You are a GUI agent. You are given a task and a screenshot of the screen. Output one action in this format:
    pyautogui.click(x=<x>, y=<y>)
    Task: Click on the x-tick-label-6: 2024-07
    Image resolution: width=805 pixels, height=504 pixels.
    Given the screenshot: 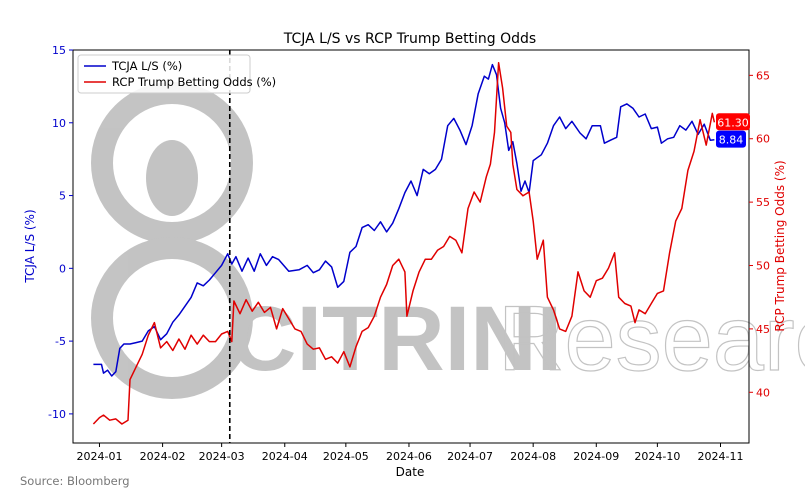 What is the action you would take?
    pyautogui.click(x=470, y=456)
    